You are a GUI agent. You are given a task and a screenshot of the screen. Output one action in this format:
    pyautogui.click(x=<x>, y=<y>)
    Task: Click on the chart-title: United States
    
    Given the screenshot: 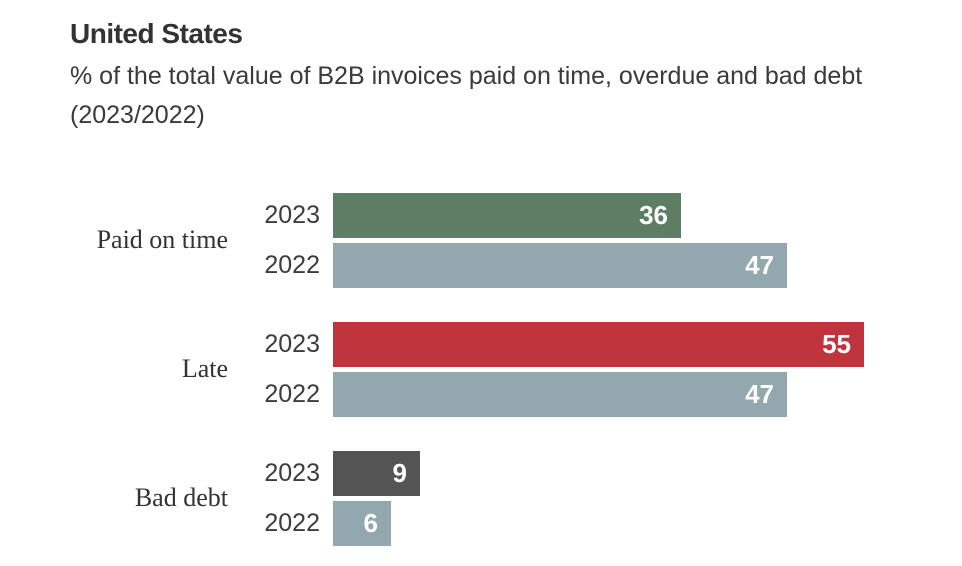 What is the action you would take?
    pyautogui.click(x=156, y=33)
    